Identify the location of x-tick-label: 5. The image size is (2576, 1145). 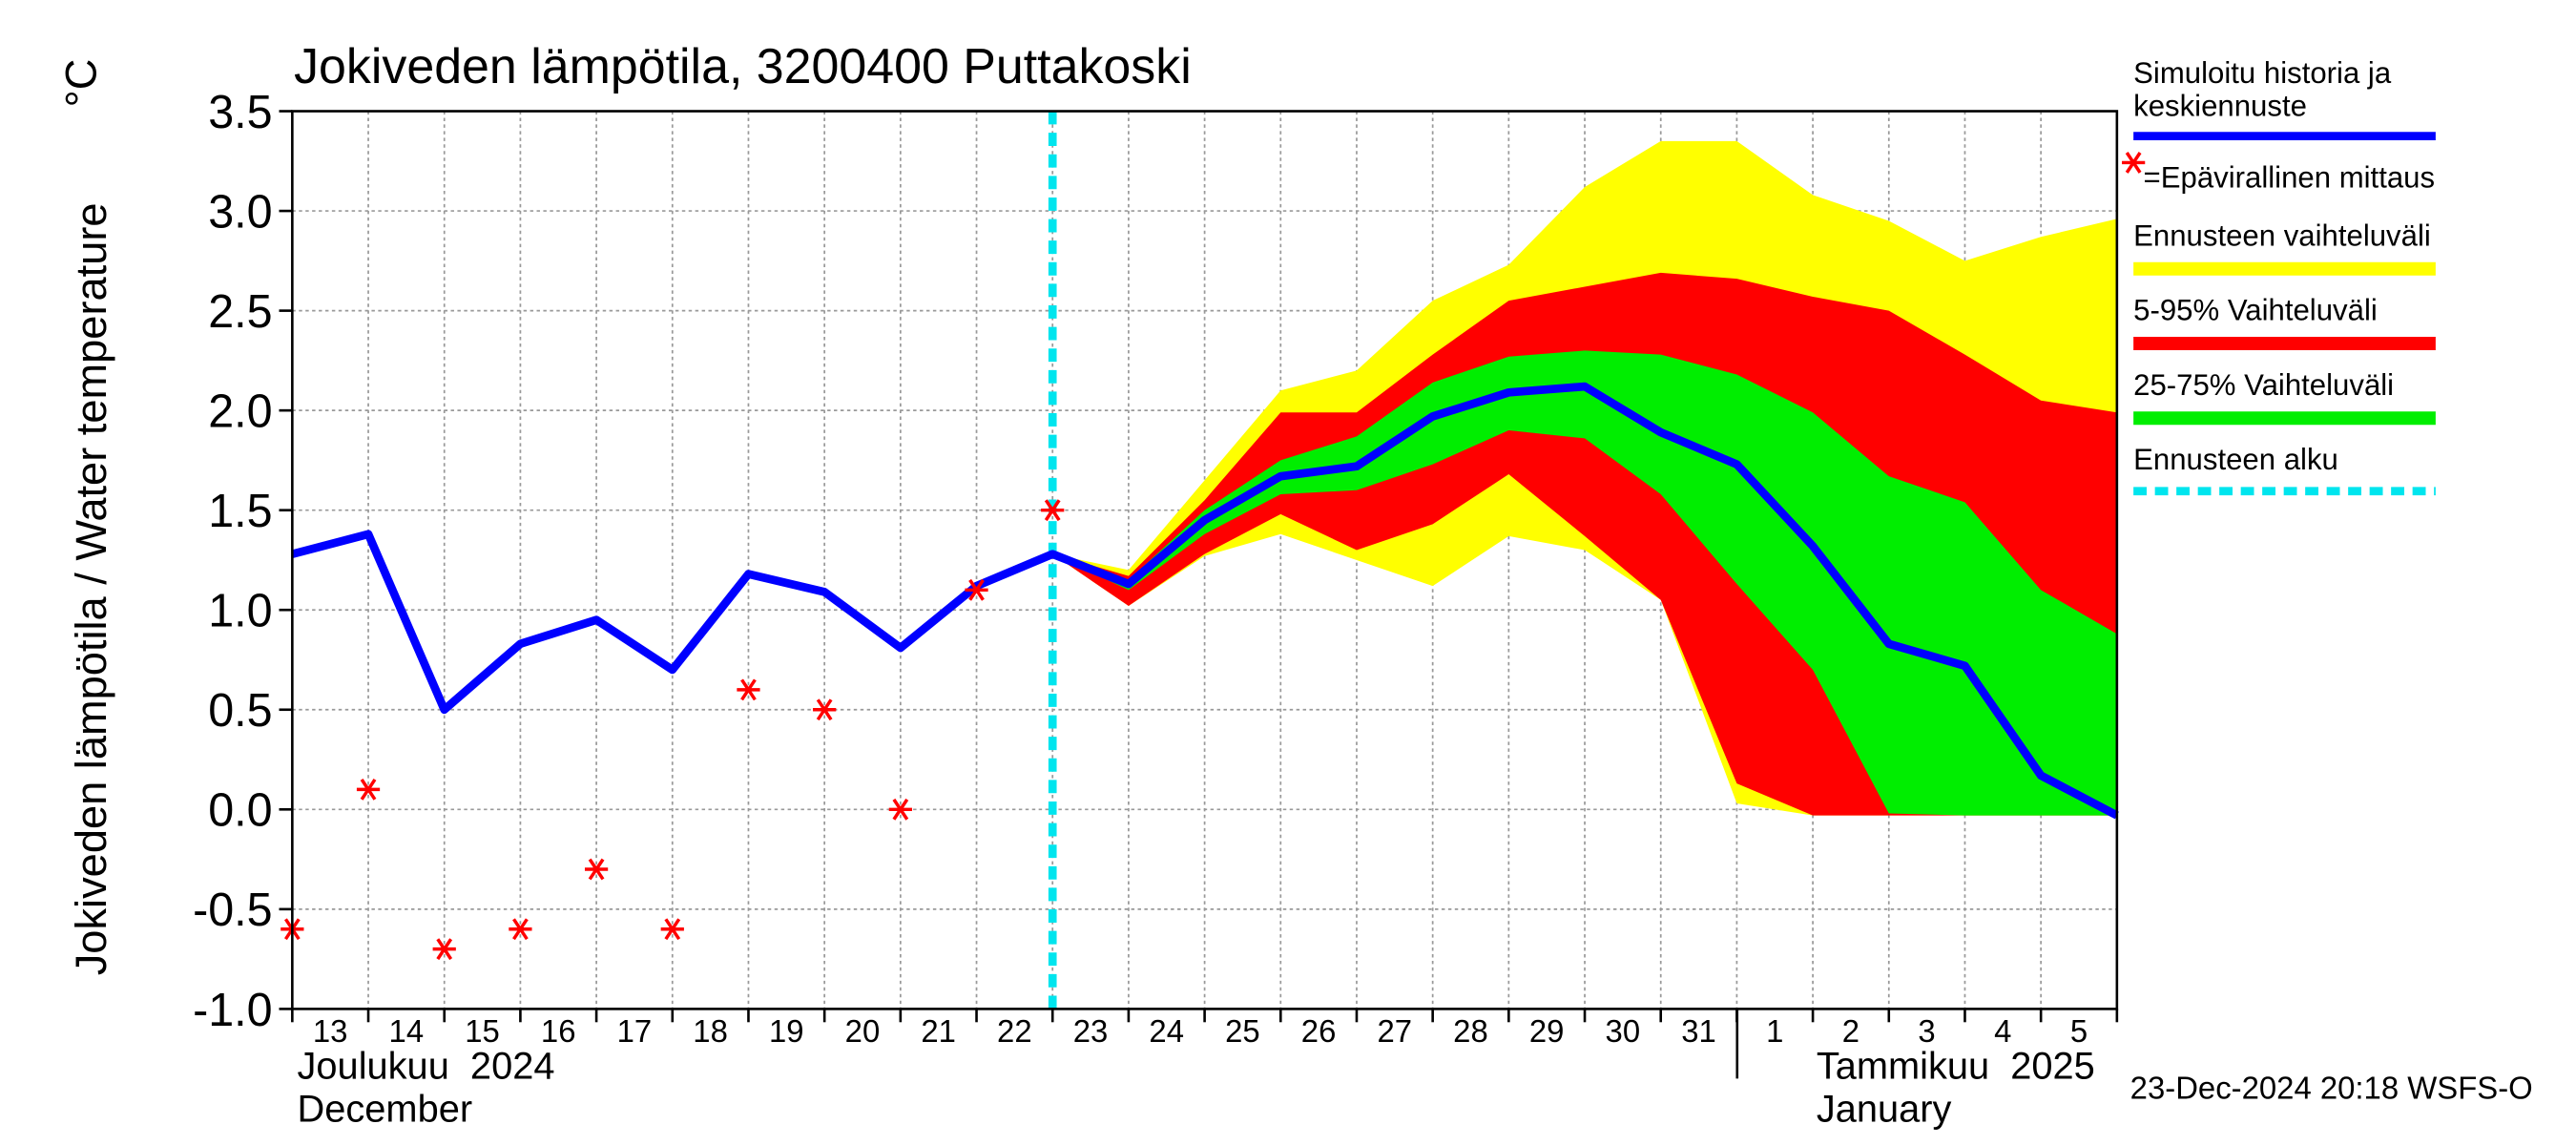
(2079, 1031).